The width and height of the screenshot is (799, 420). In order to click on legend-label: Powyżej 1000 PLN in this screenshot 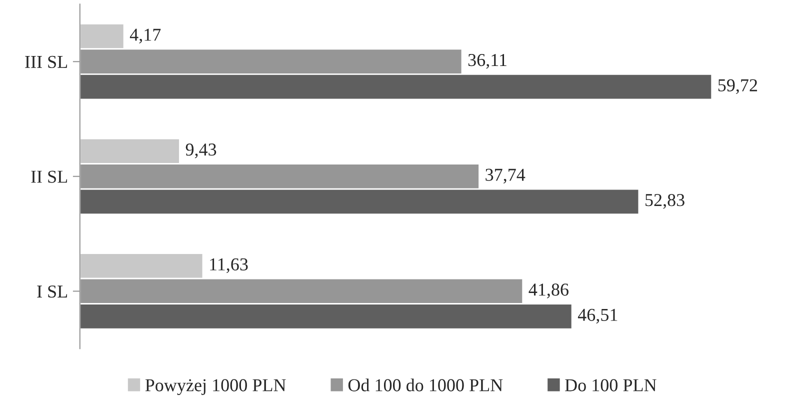, I will do `click(215, 387)`.